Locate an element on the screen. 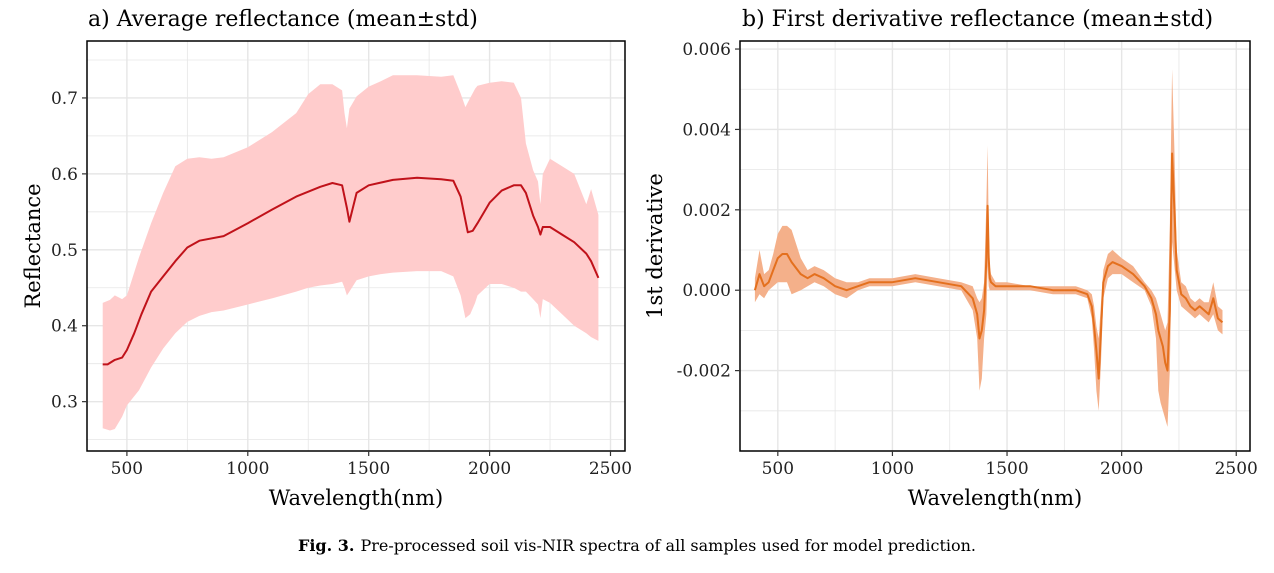 This screenshot has width=1274, height=573. chart-a-xtick-label: 1500 is located at coordinates (368, 469).